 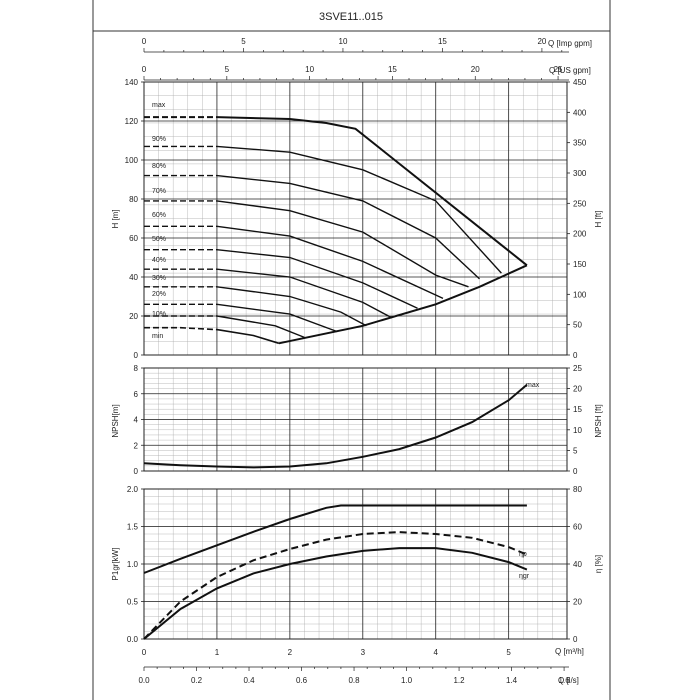 What do you see at coordinates (524, 576) in the screenshot?
I see `eta-gr-label: ηgr` at bounding box center [524, 576].